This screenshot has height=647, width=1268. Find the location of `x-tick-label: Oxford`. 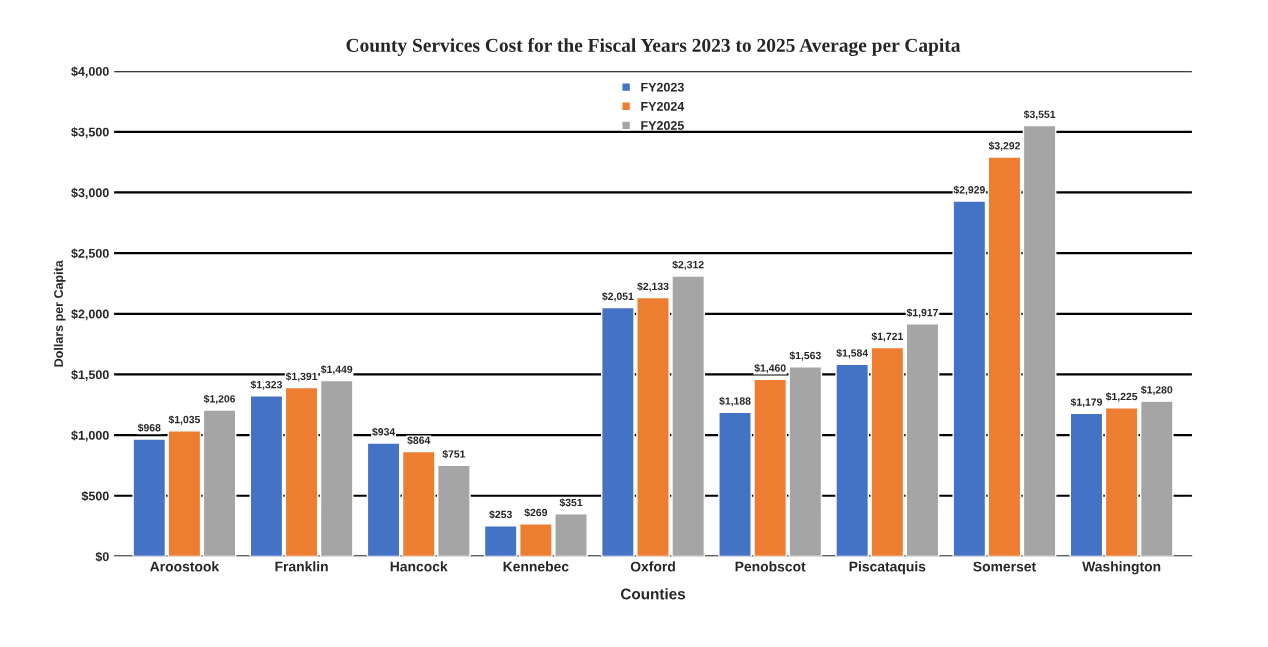

x-tick-label: Oxford is located at coordinates (652, 566).